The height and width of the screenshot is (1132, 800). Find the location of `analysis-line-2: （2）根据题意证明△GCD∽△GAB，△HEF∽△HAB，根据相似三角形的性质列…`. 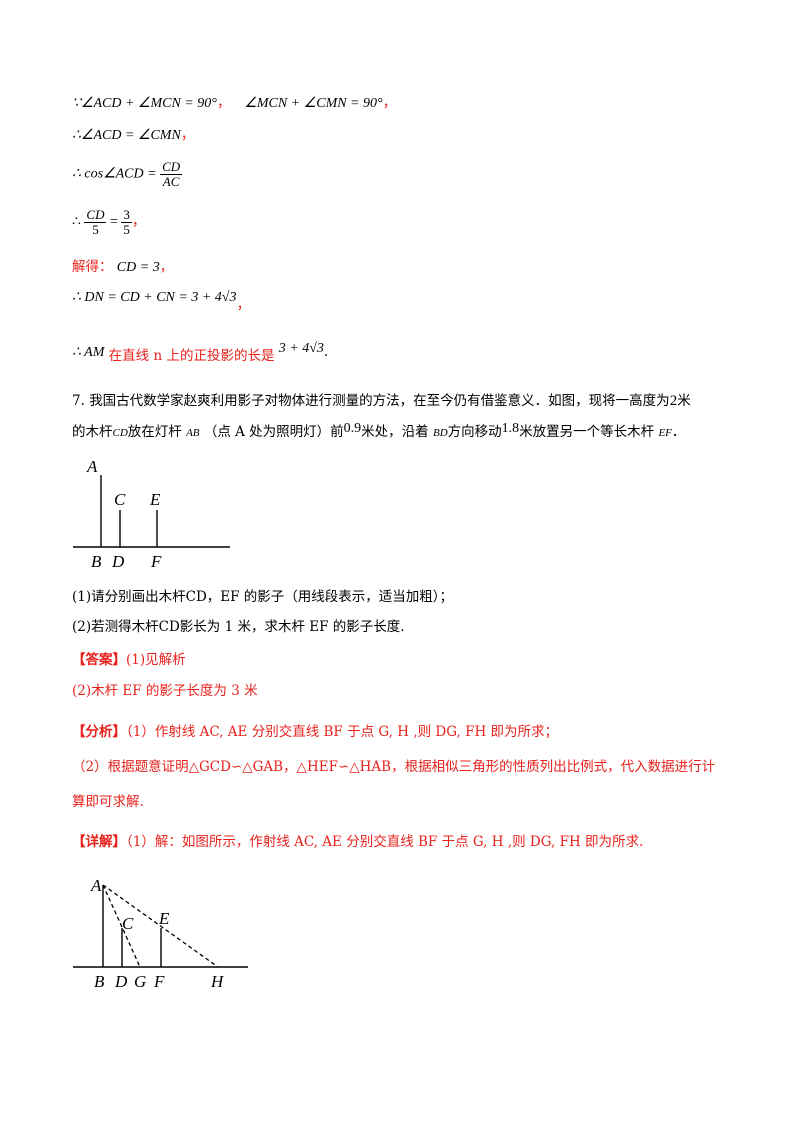

analysis-line-2: （2）根据题意证明△GCD∽△GAB，△HEF∽△HAB，根据相似三角形的性质列… is located at coordinates (394, 767).